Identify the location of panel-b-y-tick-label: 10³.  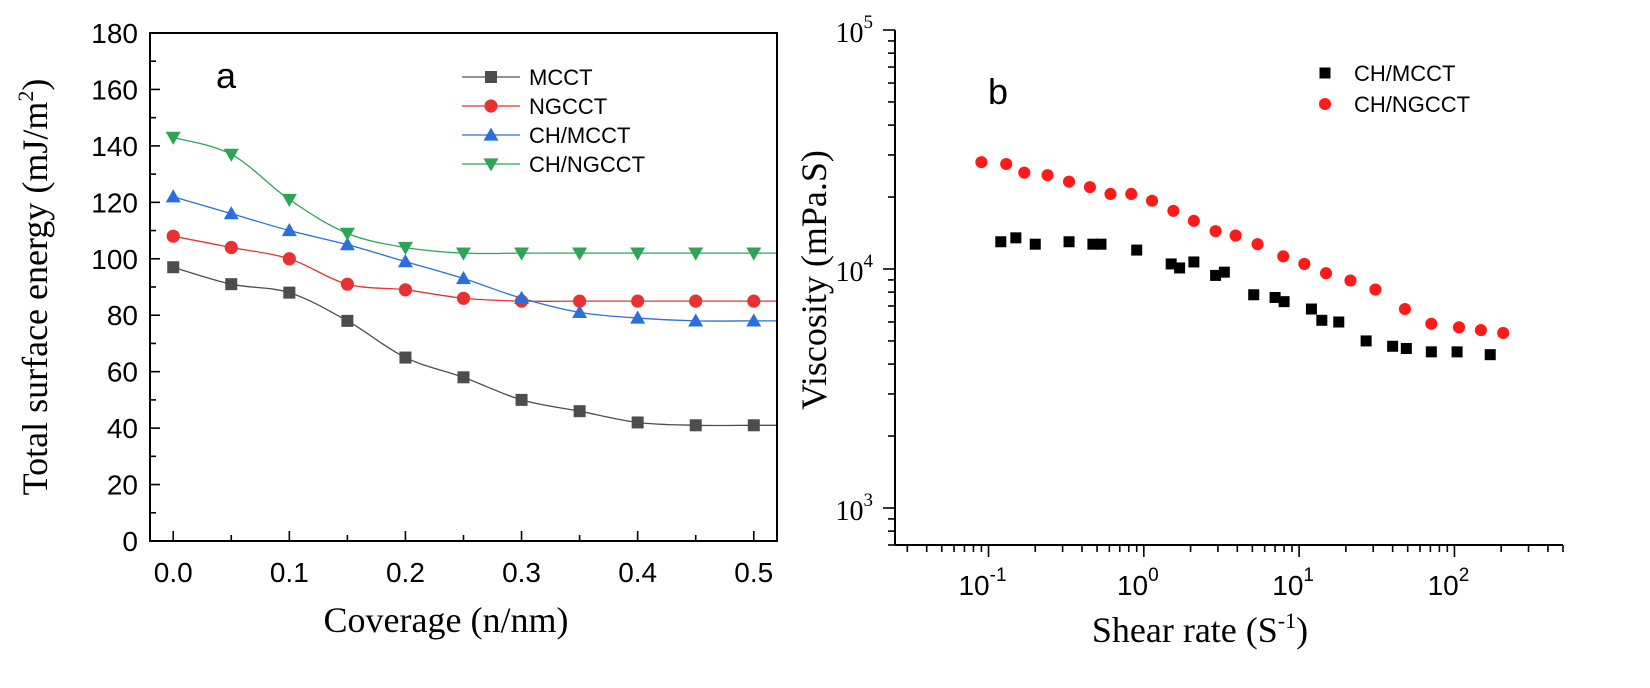
(855, 508).